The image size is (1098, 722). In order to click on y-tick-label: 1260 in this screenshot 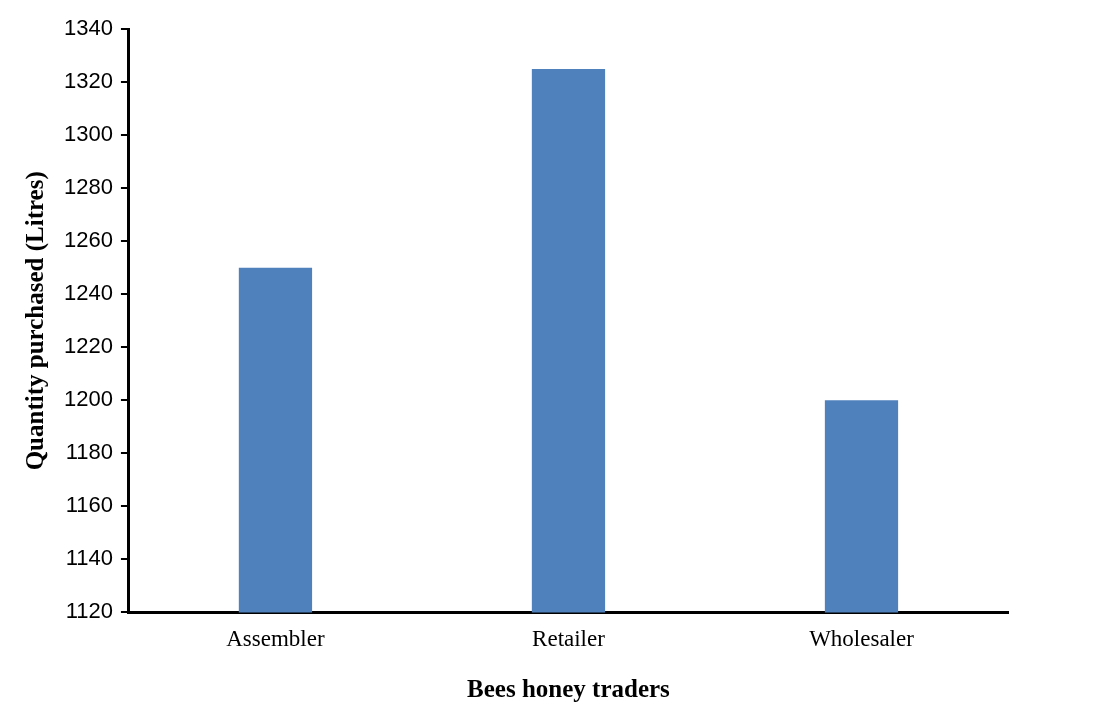, I will do `click(88, 240)`.